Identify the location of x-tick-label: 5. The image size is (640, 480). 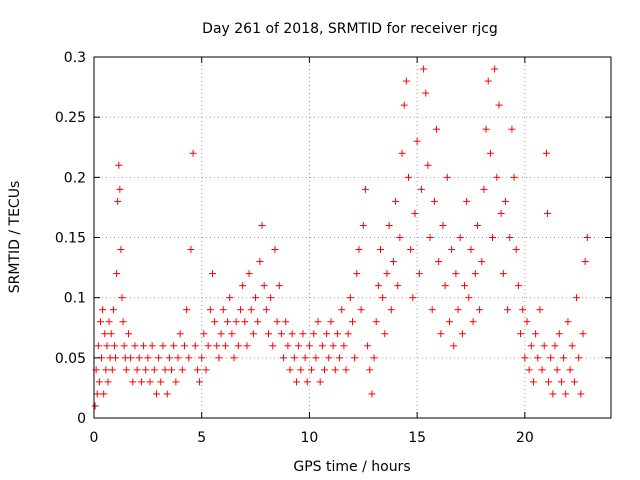
(201, 438).